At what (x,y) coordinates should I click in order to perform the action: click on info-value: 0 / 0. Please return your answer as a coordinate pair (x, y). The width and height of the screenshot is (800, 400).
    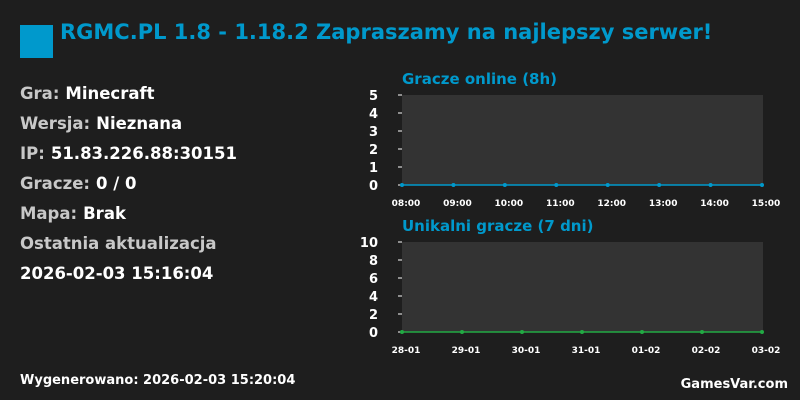
    Looking at the image, I should click on (116, 183).